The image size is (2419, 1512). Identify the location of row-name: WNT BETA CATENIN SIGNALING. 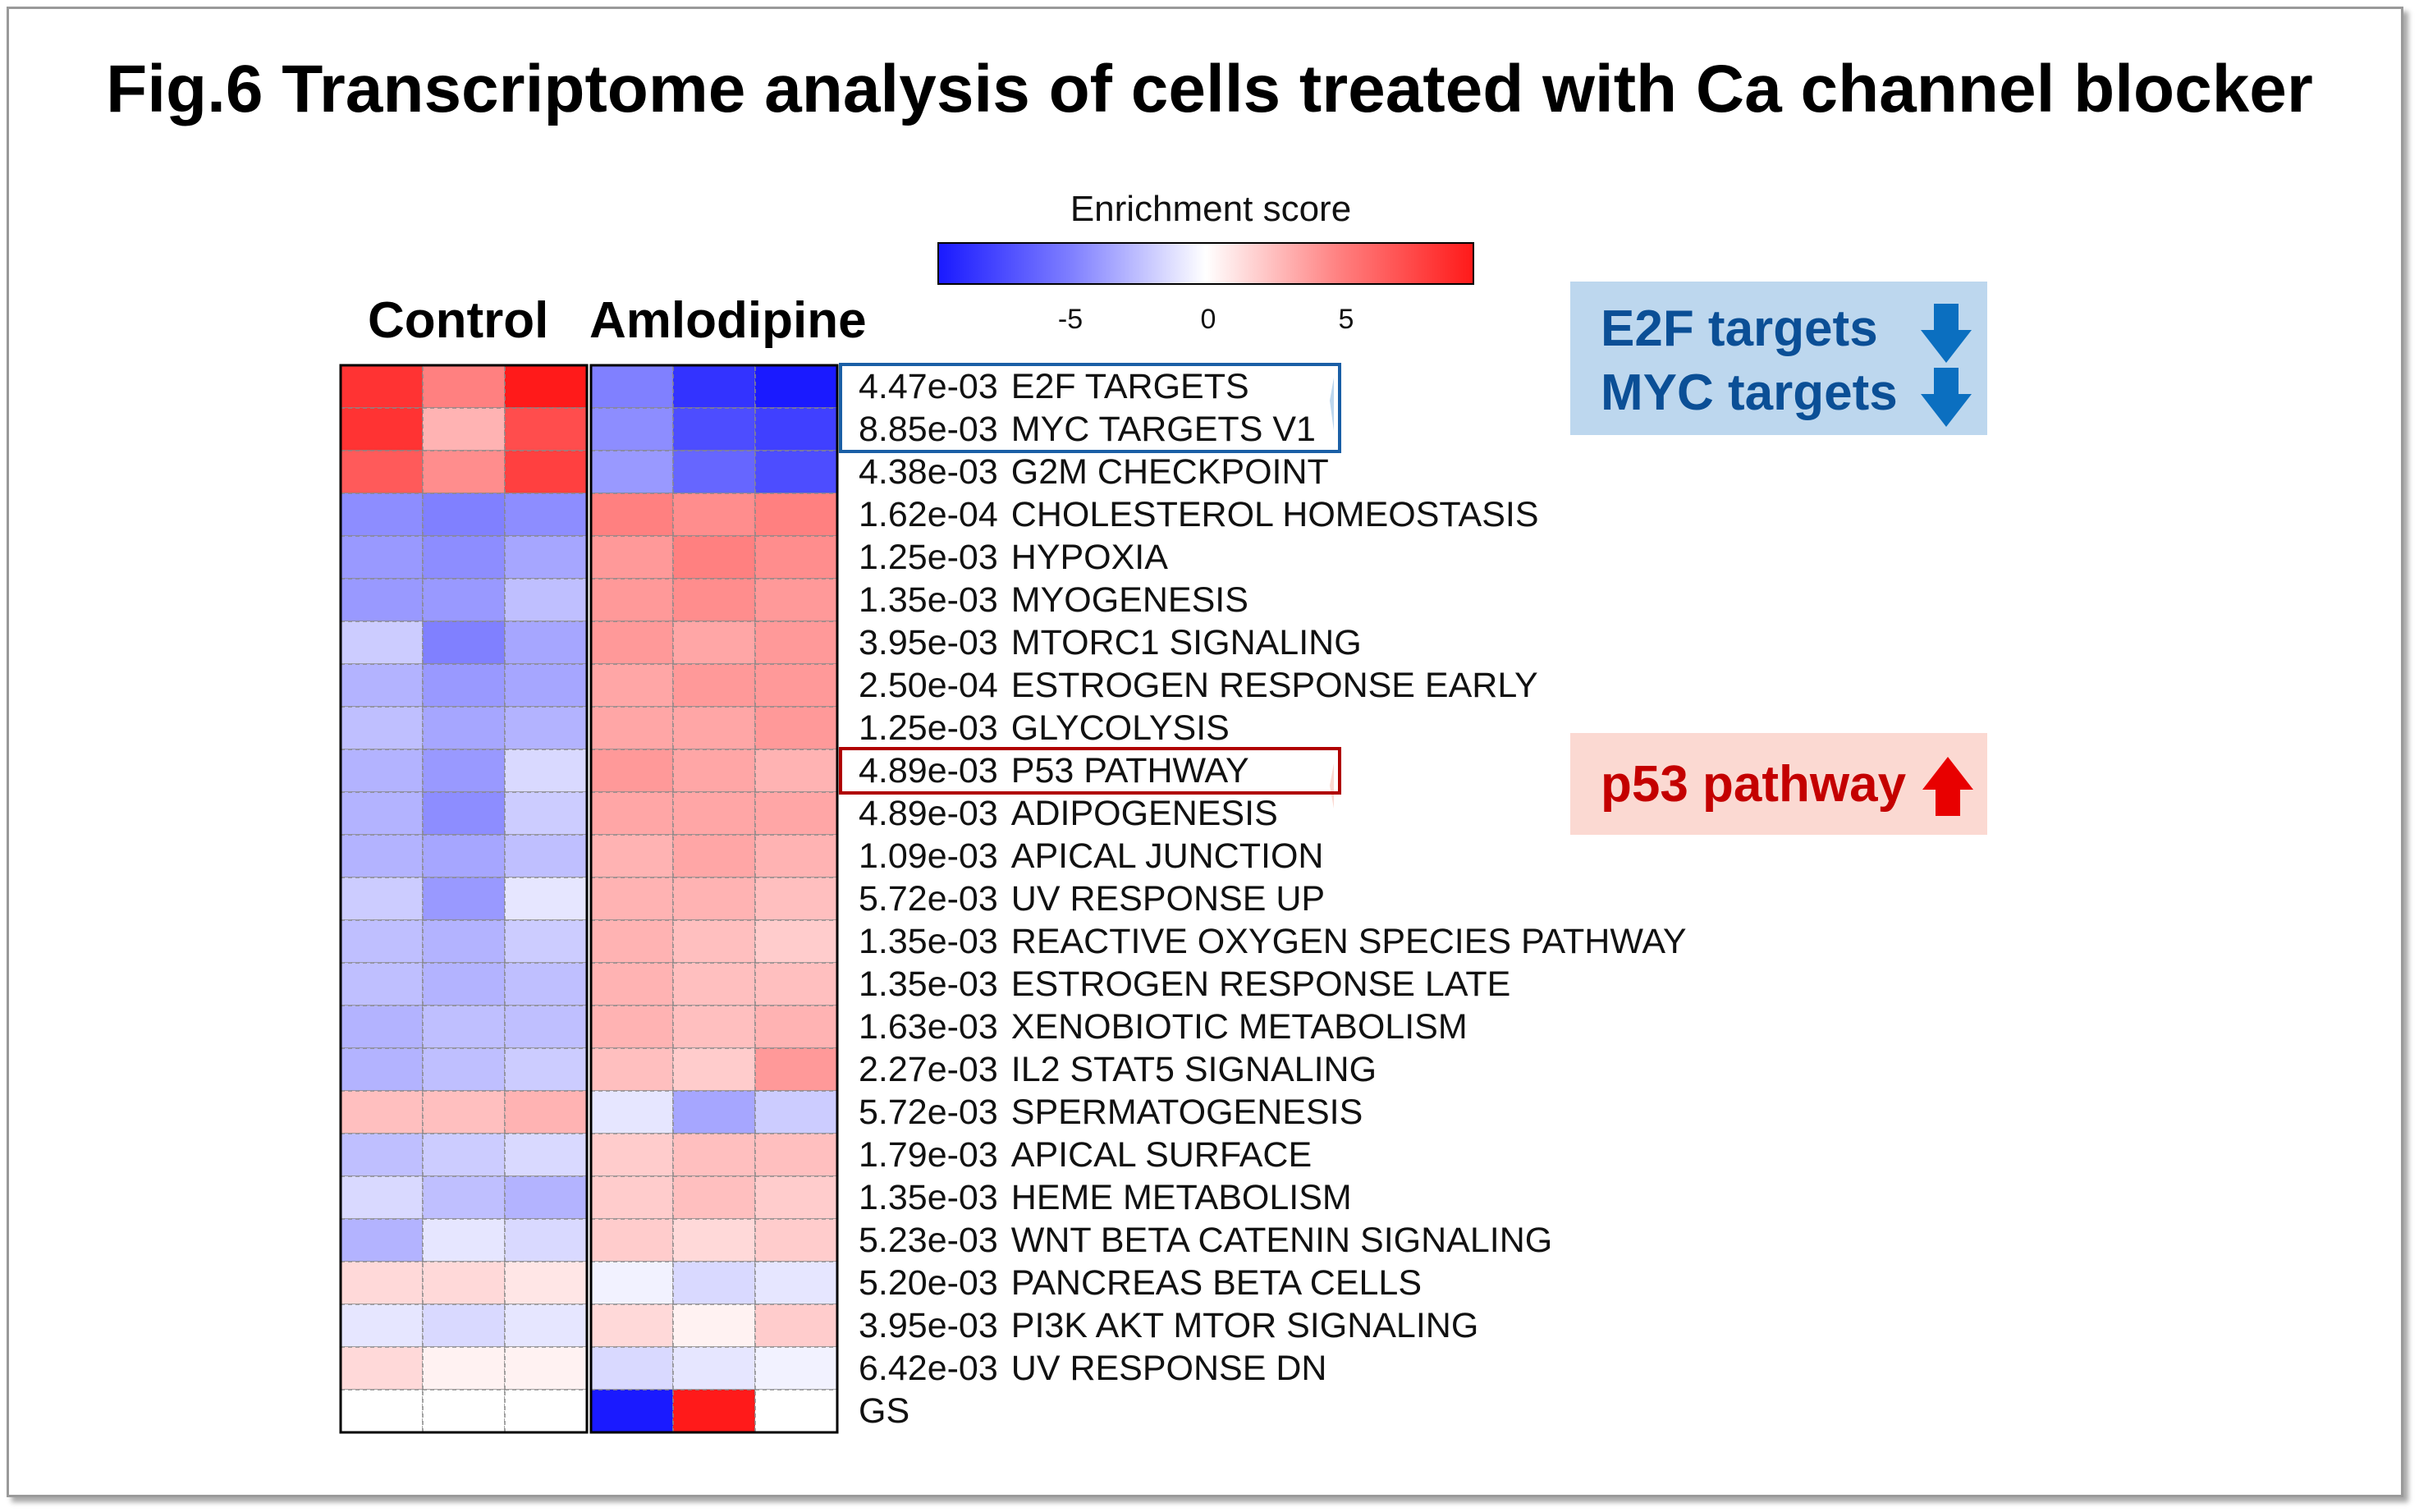
(1281, 1240).